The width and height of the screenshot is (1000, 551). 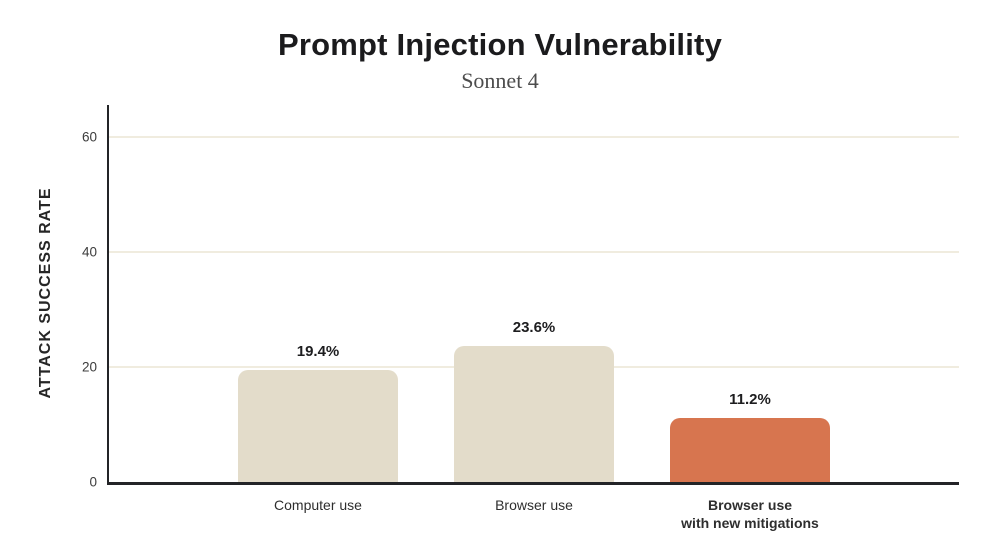 What do you see at coordinates (93, 482) in the screenshot?
I see `y-tick-0: 0` at bounding box center [93, 482].